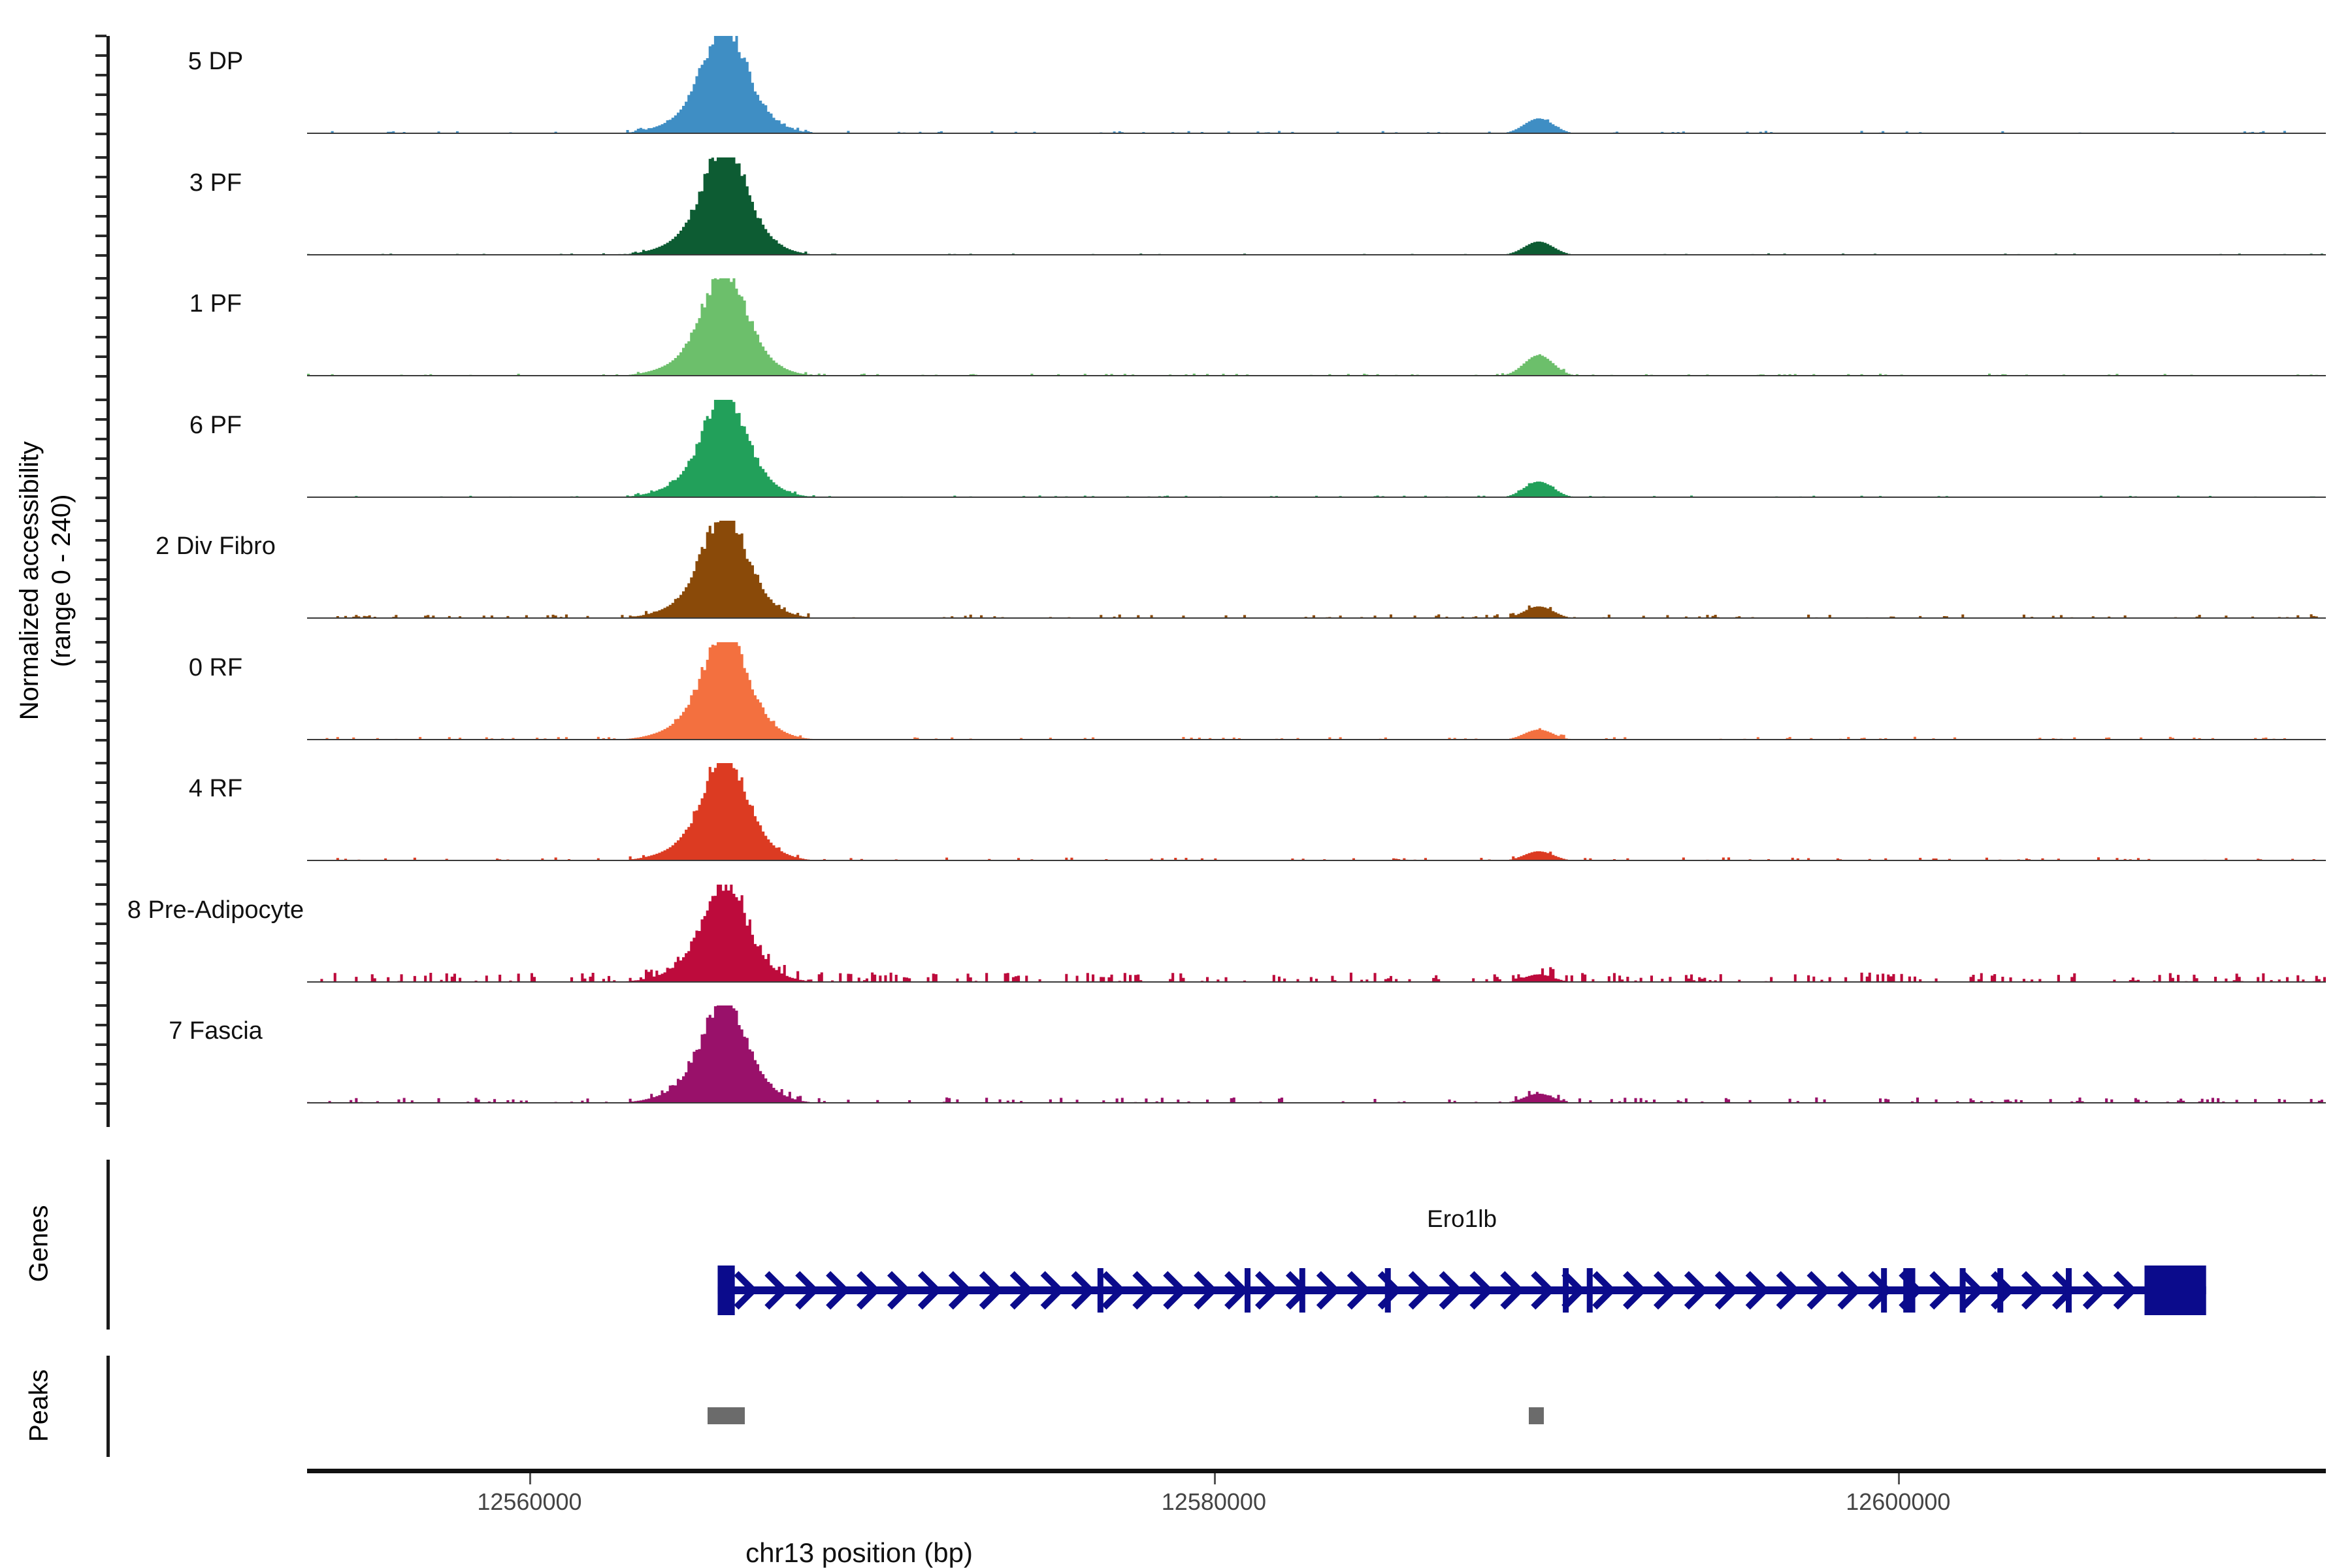  What do you see at coordinates (215, 789) in the screenshot?
I see `track-label: 4 RF` at bounding box center [215, 789].